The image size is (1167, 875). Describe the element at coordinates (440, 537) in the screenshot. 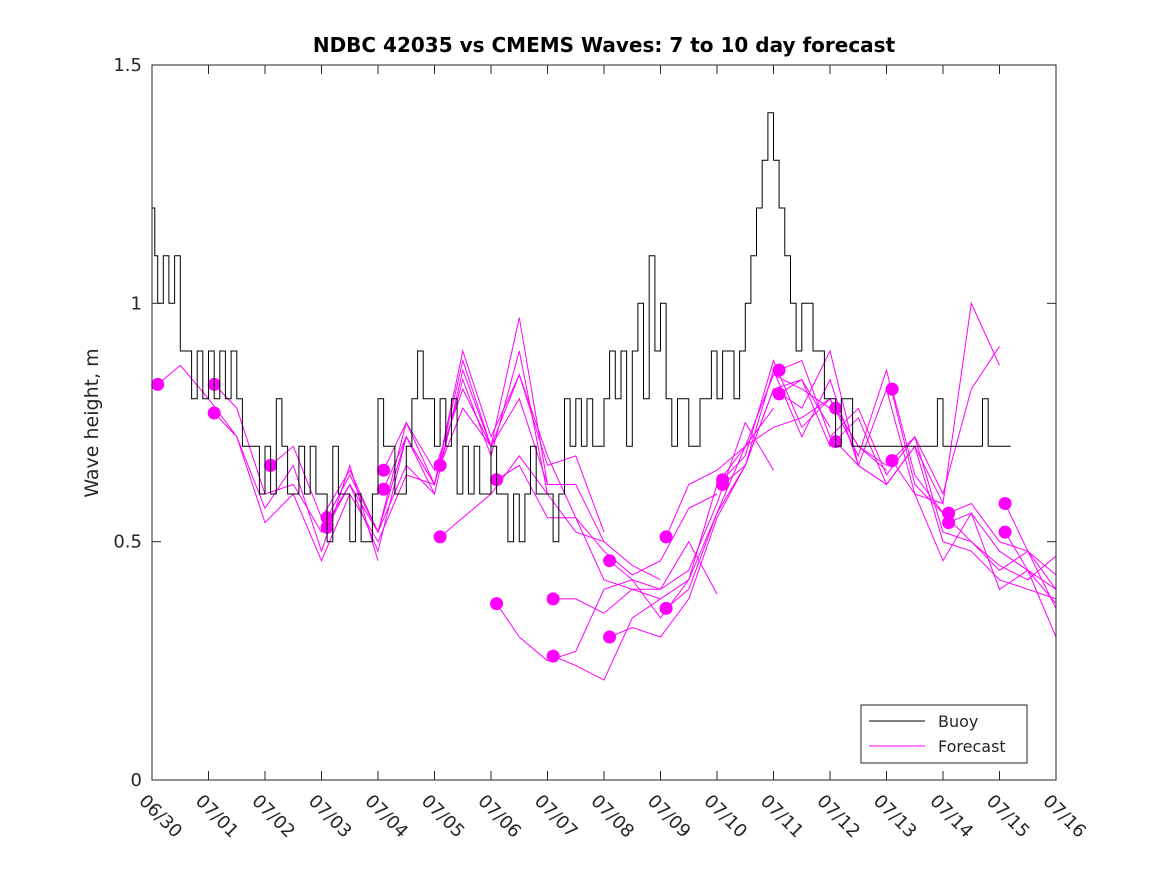

I see `forecast-run-9-start-marker` at that location.